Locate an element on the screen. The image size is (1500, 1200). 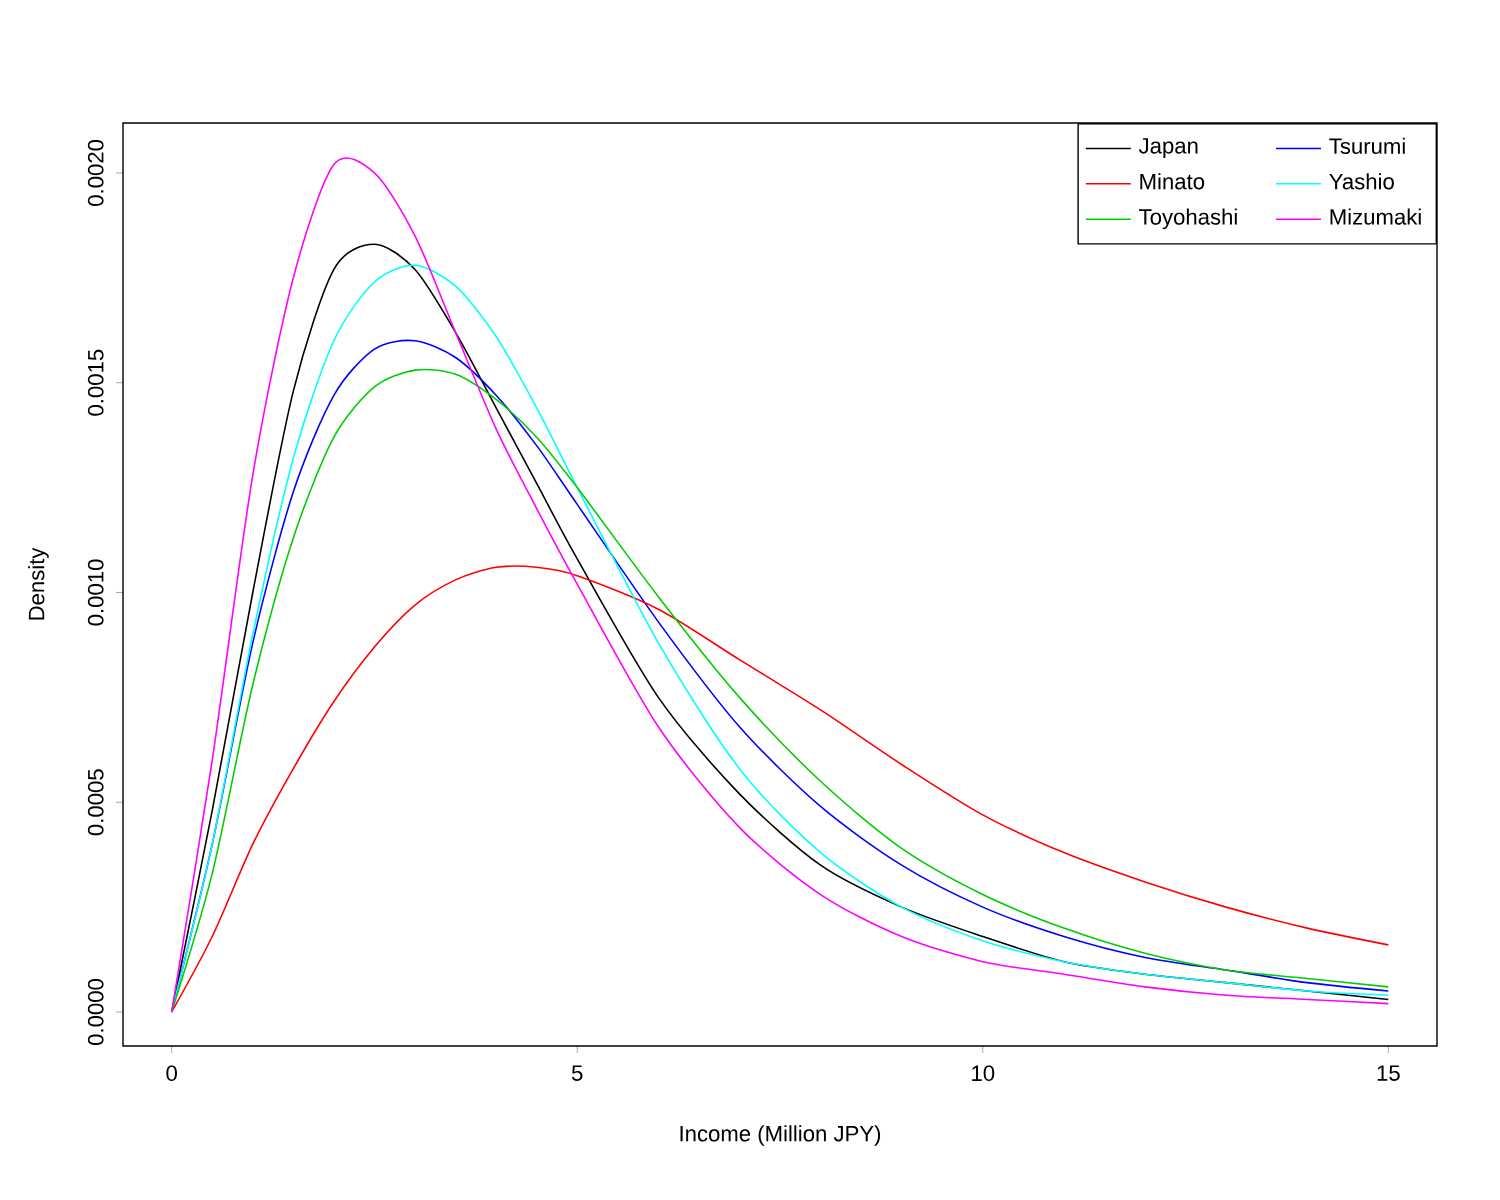
legend-label: Mizumaki is located at coordinates (1375, 216).